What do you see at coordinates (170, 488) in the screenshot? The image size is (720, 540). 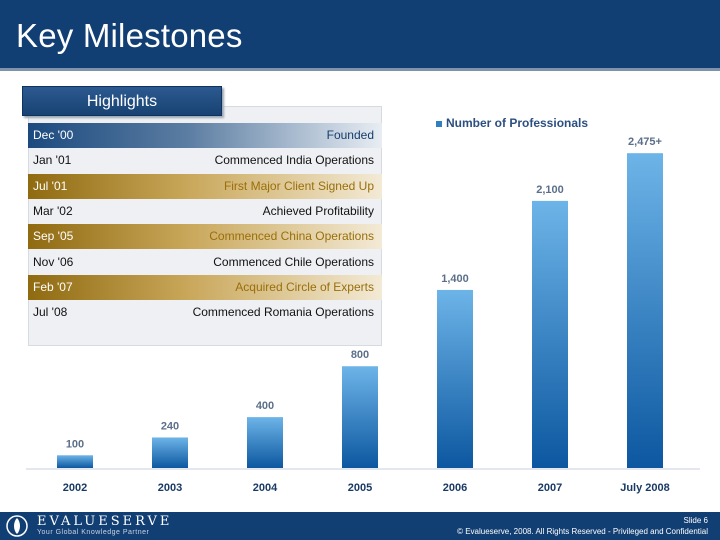 I see `x-tick-label: 2003` at bounding box center [170, 488].